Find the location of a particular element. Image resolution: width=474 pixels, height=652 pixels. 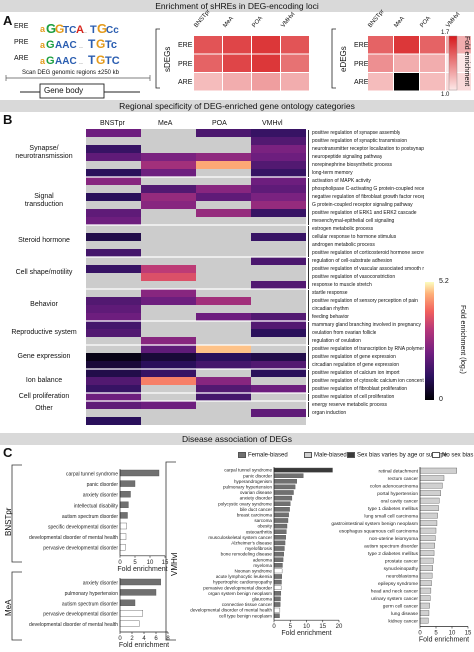

edegs-label: eDEGs is located at coordinates (343, 59).